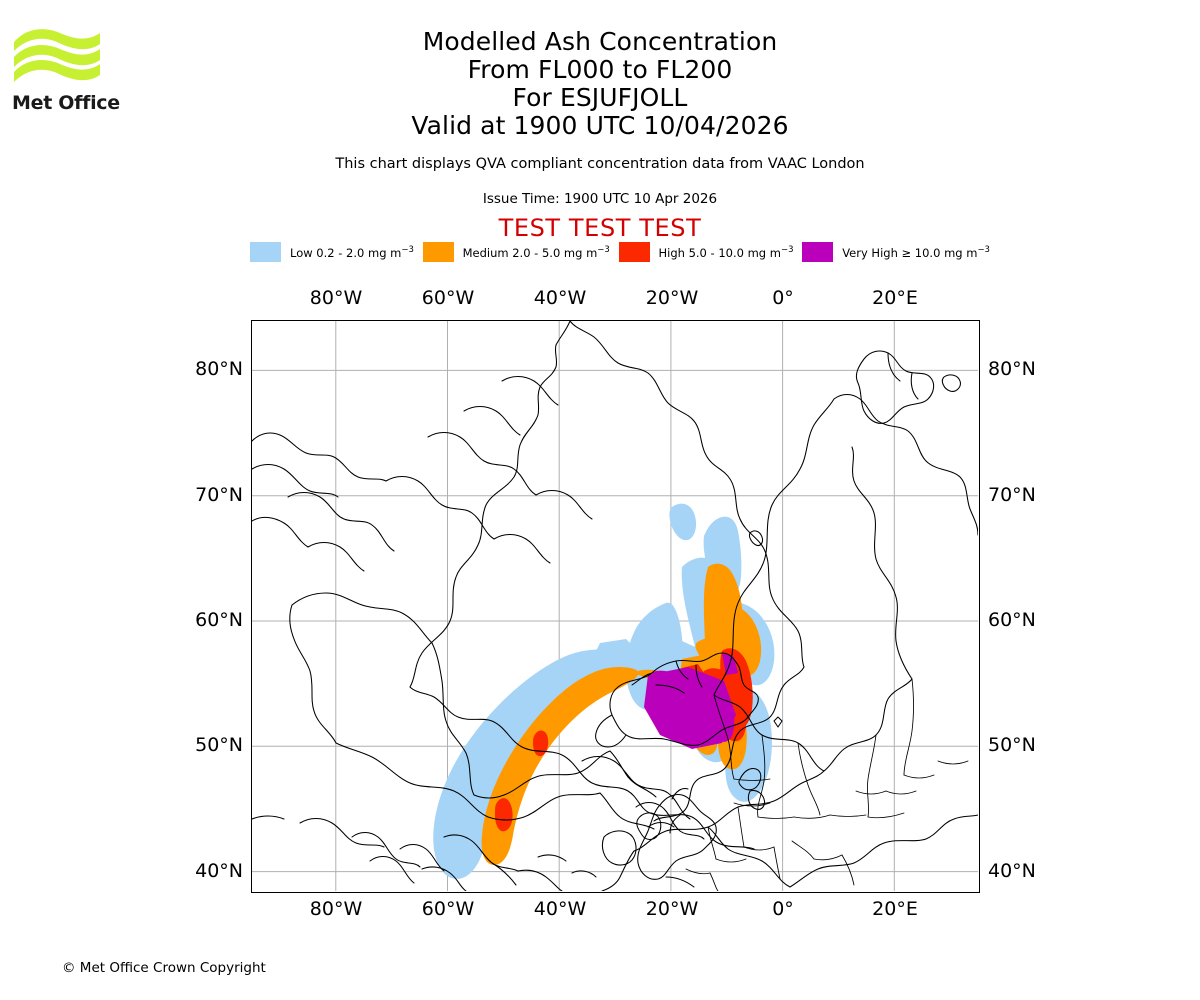 This screenshot has height=1000, width=1200. What do you see at coordinates (672, 909) in the screenshot?
I see `lon-tick-bottom-3: 20°W` at bounding box center [672, 909].